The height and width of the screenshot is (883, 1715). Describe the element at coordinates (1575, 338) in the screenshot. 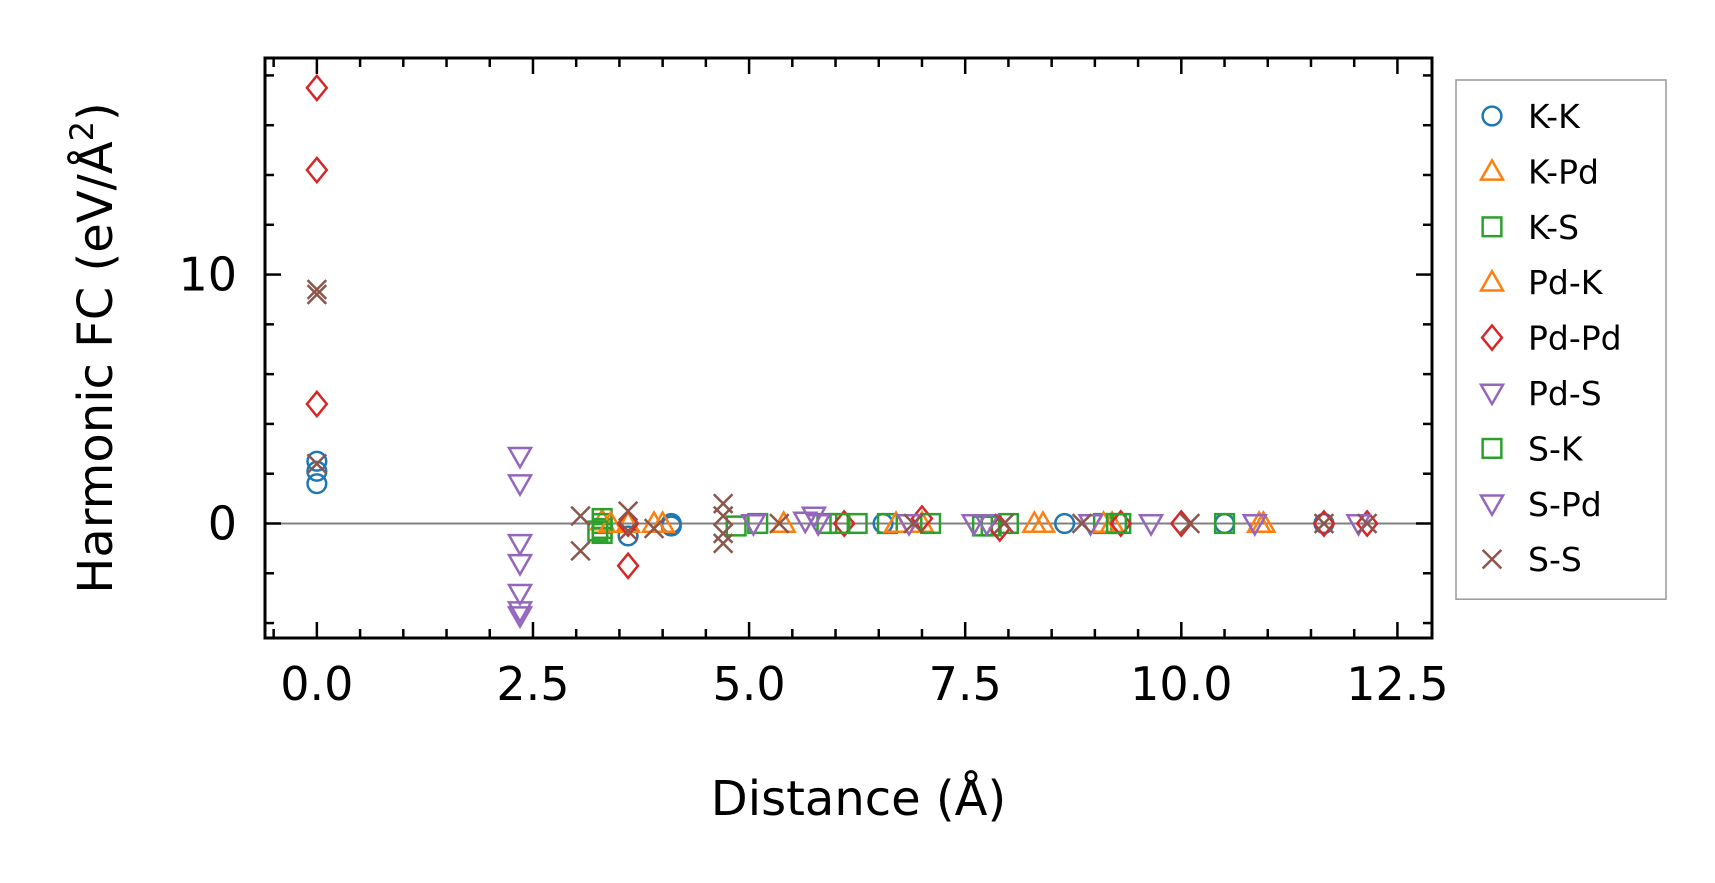

I see `legend-label: Pd-Pd` at that location.